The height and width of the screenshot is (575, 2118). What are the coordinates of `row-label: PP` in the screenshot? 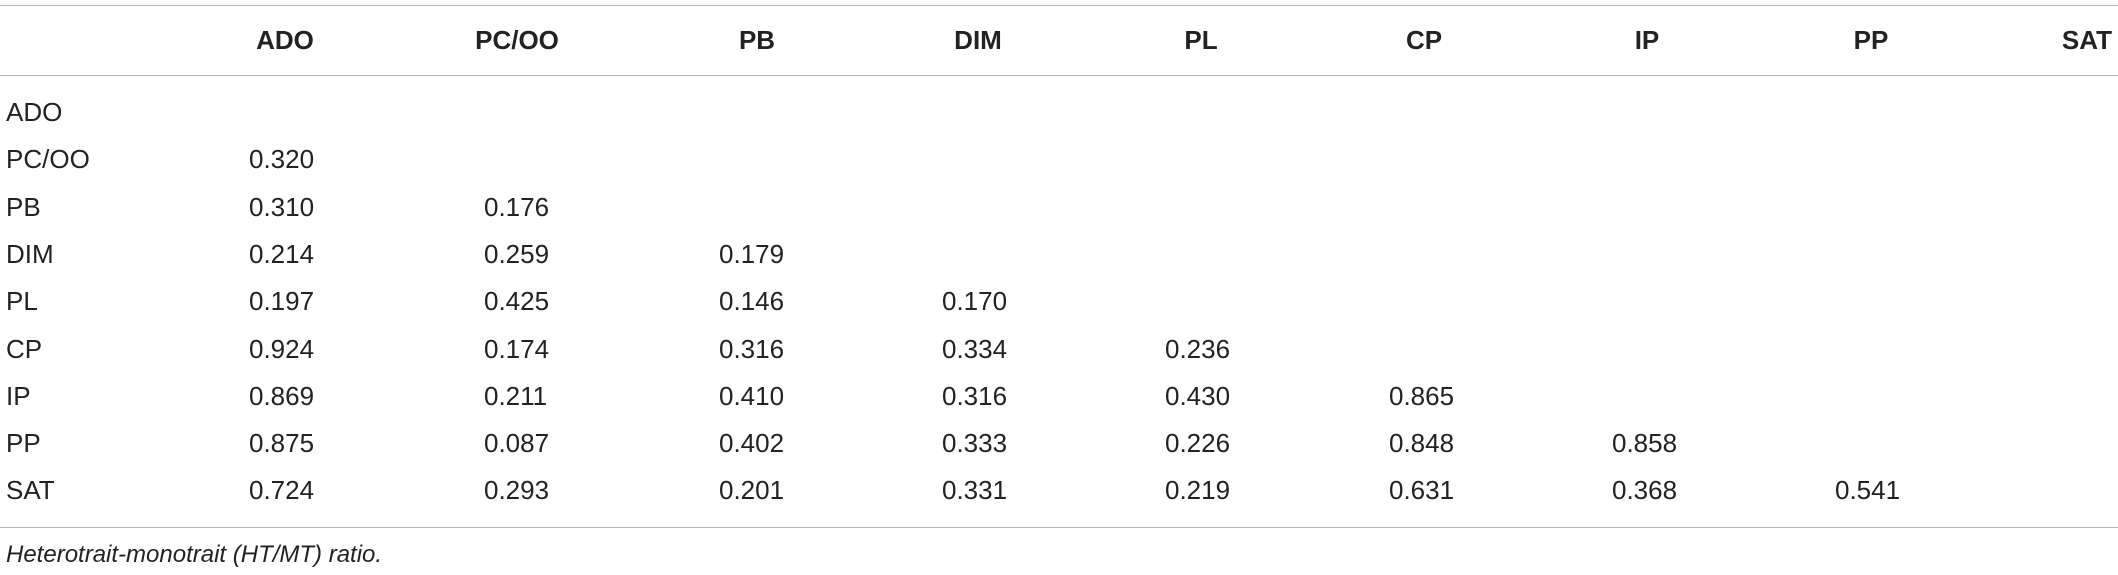 It's located at (23, 443).